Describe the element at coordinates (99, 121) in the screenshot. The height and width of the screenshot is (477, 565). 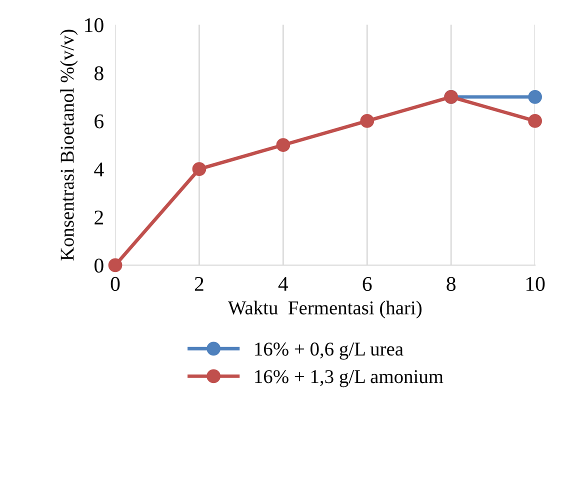
I see `y-tick-label: 6` at that location.